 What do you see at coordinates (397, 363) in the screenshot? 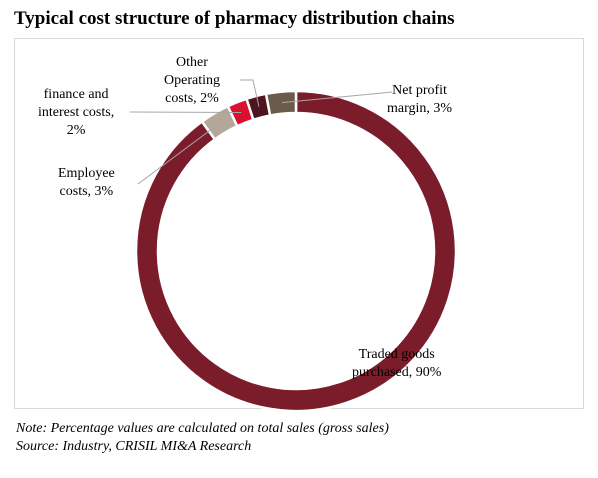
I see `label-traded-goods: Traded goods purchased, 90%` at bounding box center [397, 363].